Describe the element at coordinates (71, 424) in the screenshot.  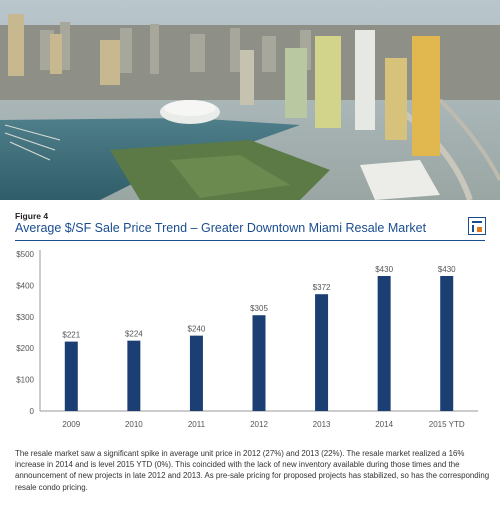
I see `x-tick-label: 2009` at that location.